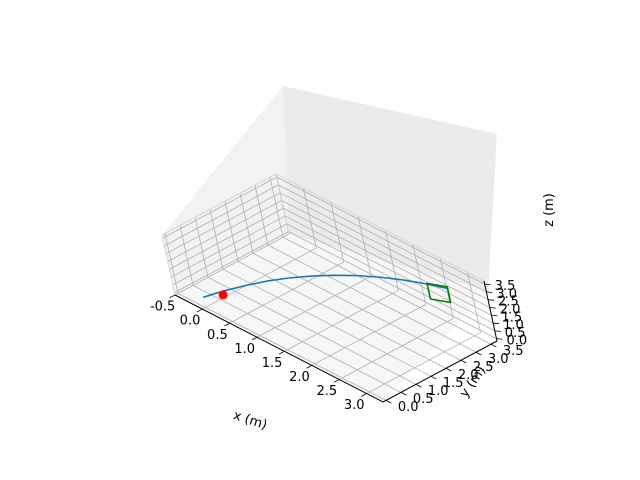  Describe the element at coordinates (516, 341) in the screenshot. I see `z-tick-label: 0.0` at that location.